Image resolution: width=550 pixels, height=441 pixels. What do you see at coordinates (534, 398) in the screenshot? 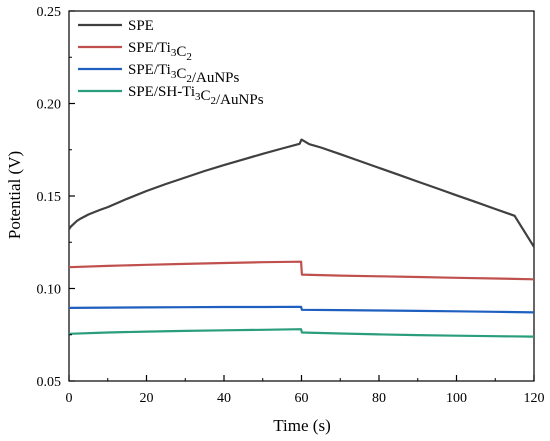
I see `x-tick-label: 120` at bounding box center [534, 398].